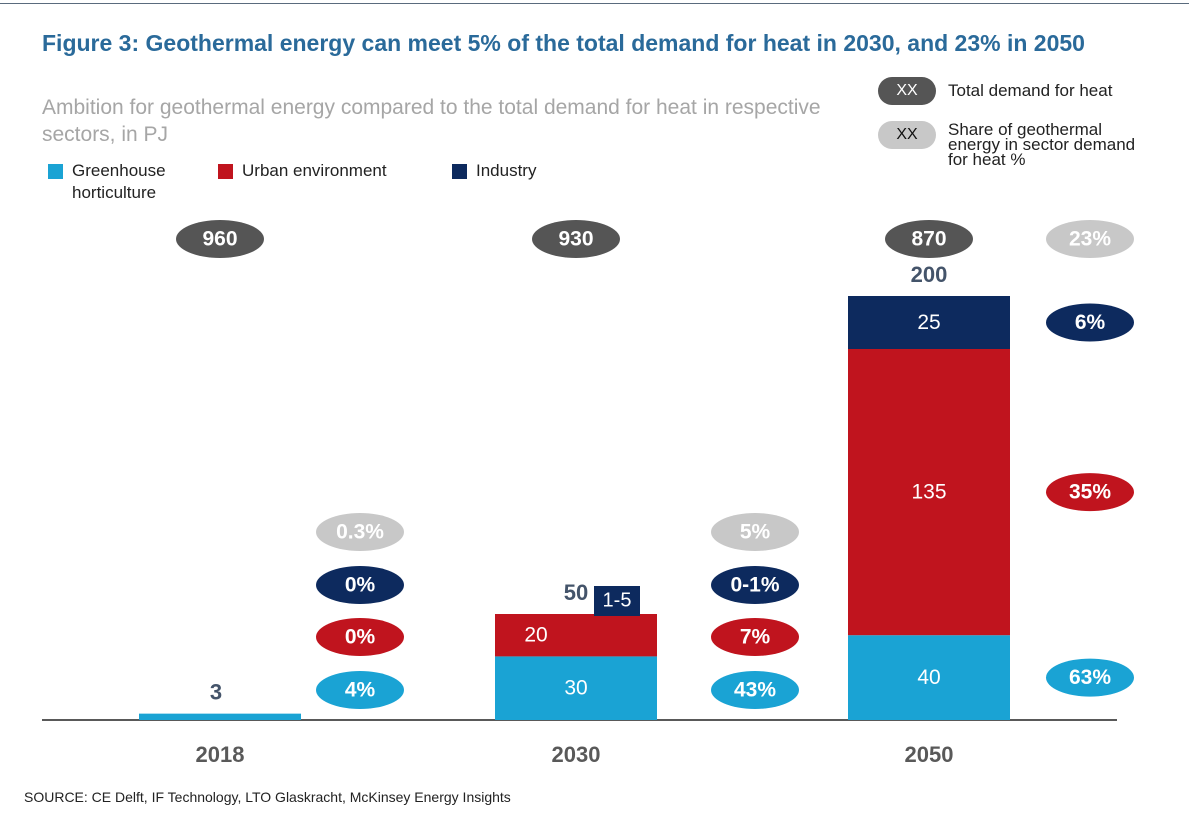  What do you see at coordinates (929, 754) in the screenshot?
I see `x-tick-label: 2050` at bounding box center [929, 754].